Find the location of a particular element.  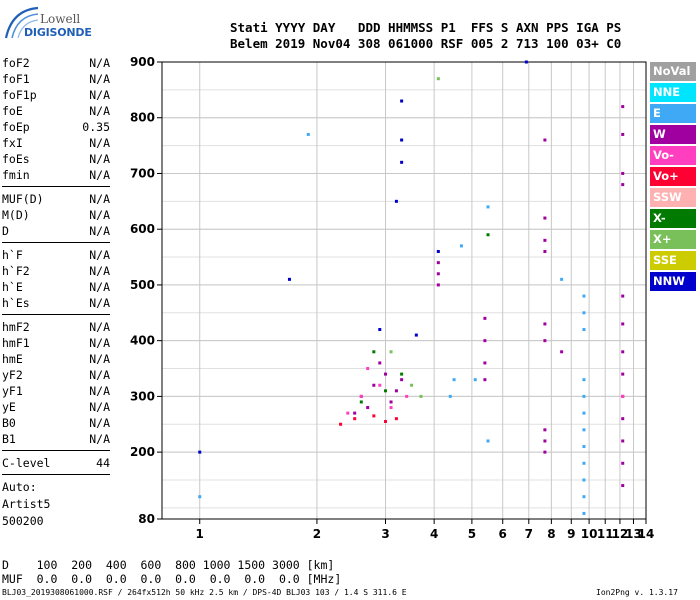

param-name: hmF2 is located at coordinates (16, 327).